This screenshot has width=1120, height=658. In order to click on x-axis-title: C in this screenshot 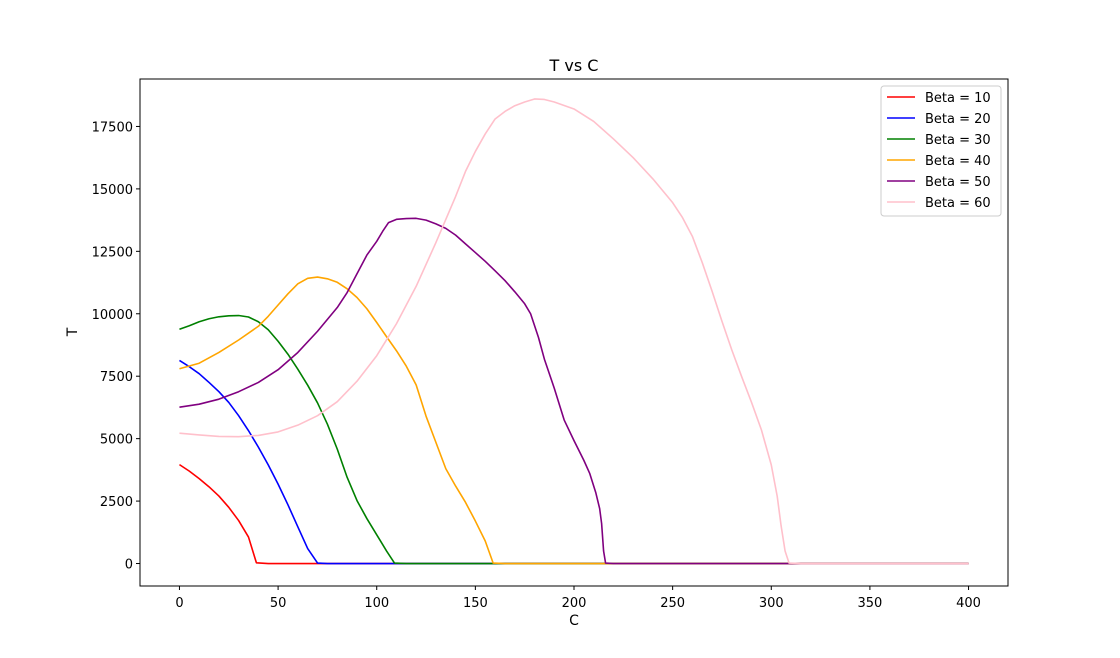, I will do `click(574, 621)`.